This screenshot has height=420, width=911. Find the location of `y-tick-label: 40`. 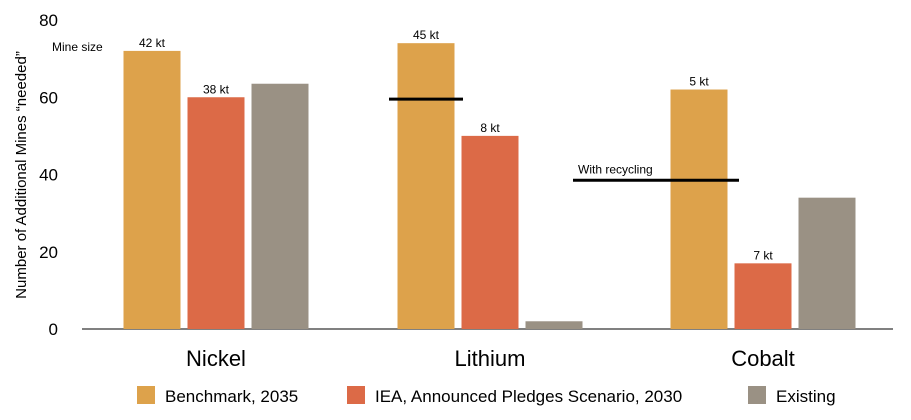

y-tick-label: 40 is located at coordinates (48, 175).